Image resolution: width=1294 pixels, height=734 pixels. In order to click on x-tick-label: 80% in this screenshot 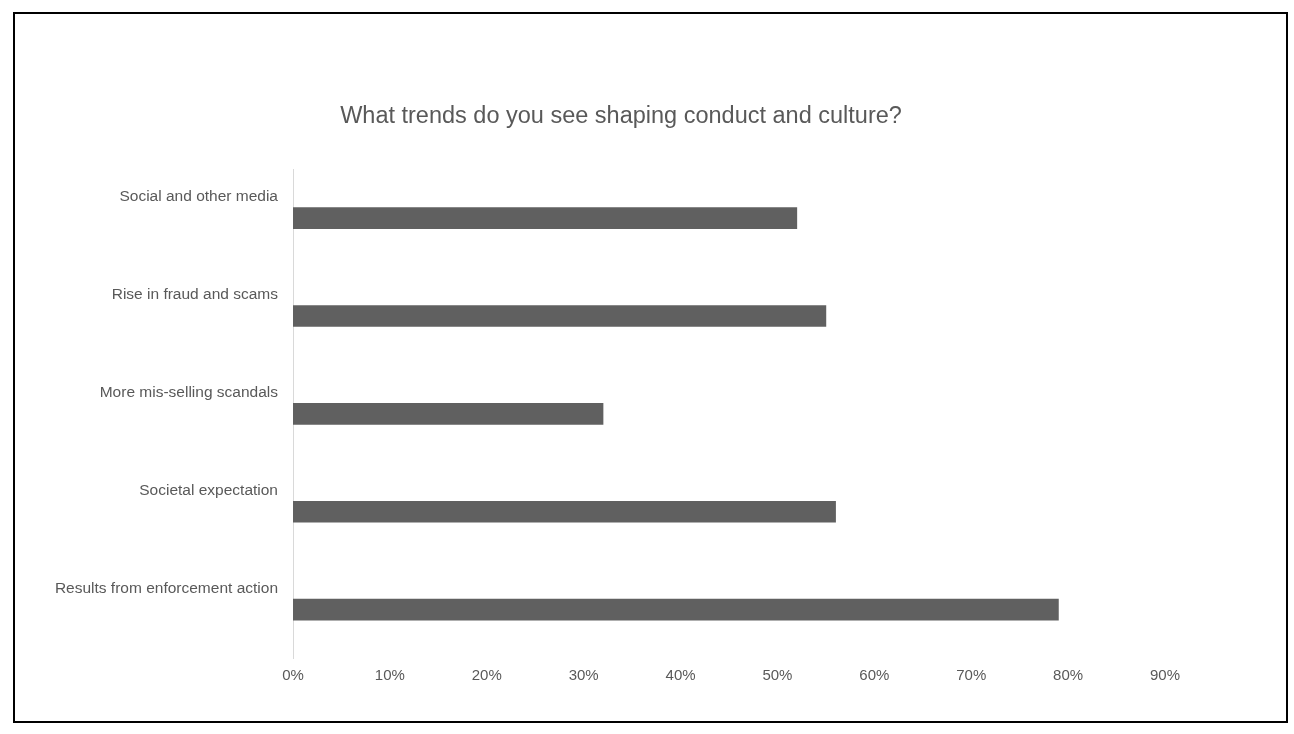, I will do `click(1068, 674)`.